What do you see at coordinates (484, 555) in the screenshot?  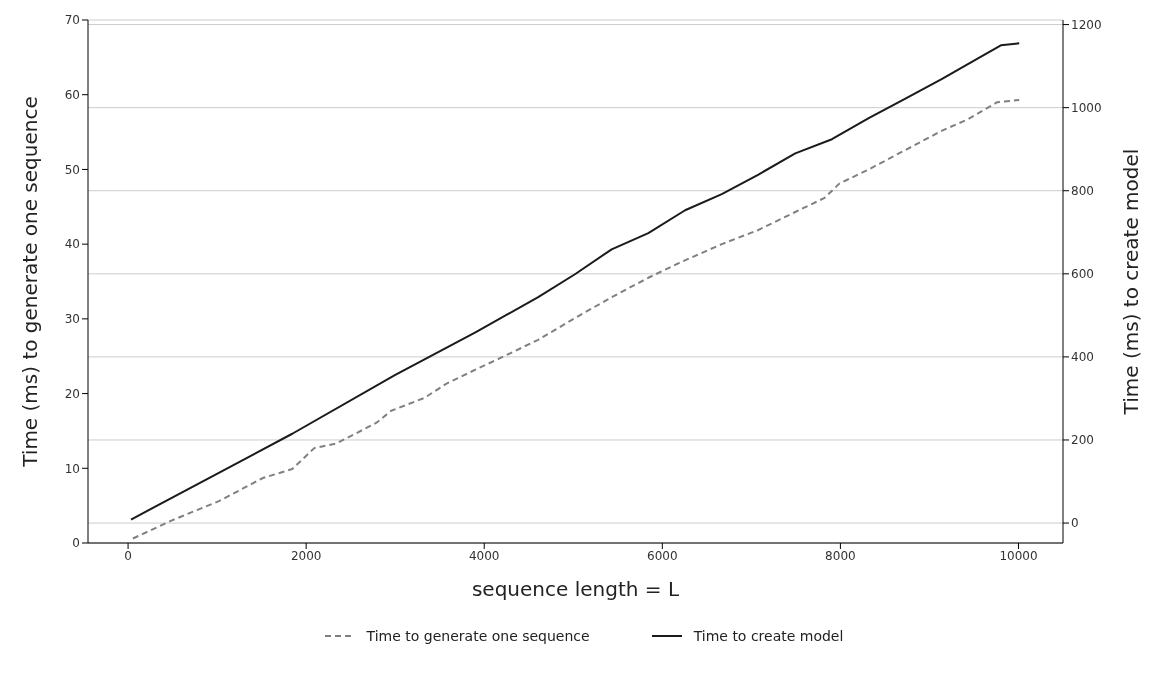 I see `x-tick-label: 4000` at bounding box center [484, 555].